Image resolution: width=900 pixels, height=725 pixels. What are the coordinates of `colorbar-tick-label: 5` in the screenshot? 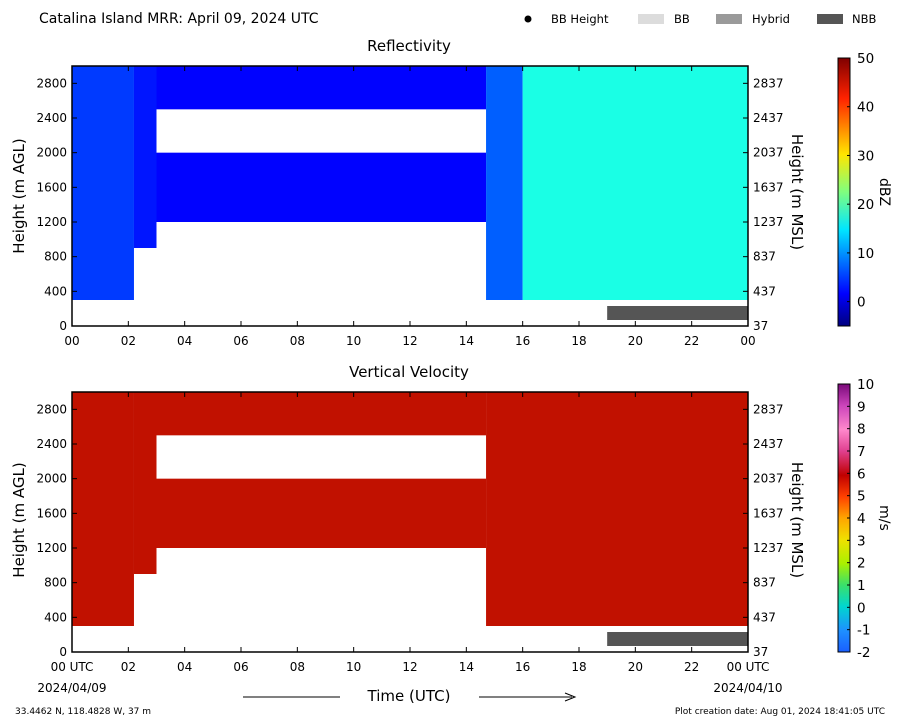 It's located at (861, 497).